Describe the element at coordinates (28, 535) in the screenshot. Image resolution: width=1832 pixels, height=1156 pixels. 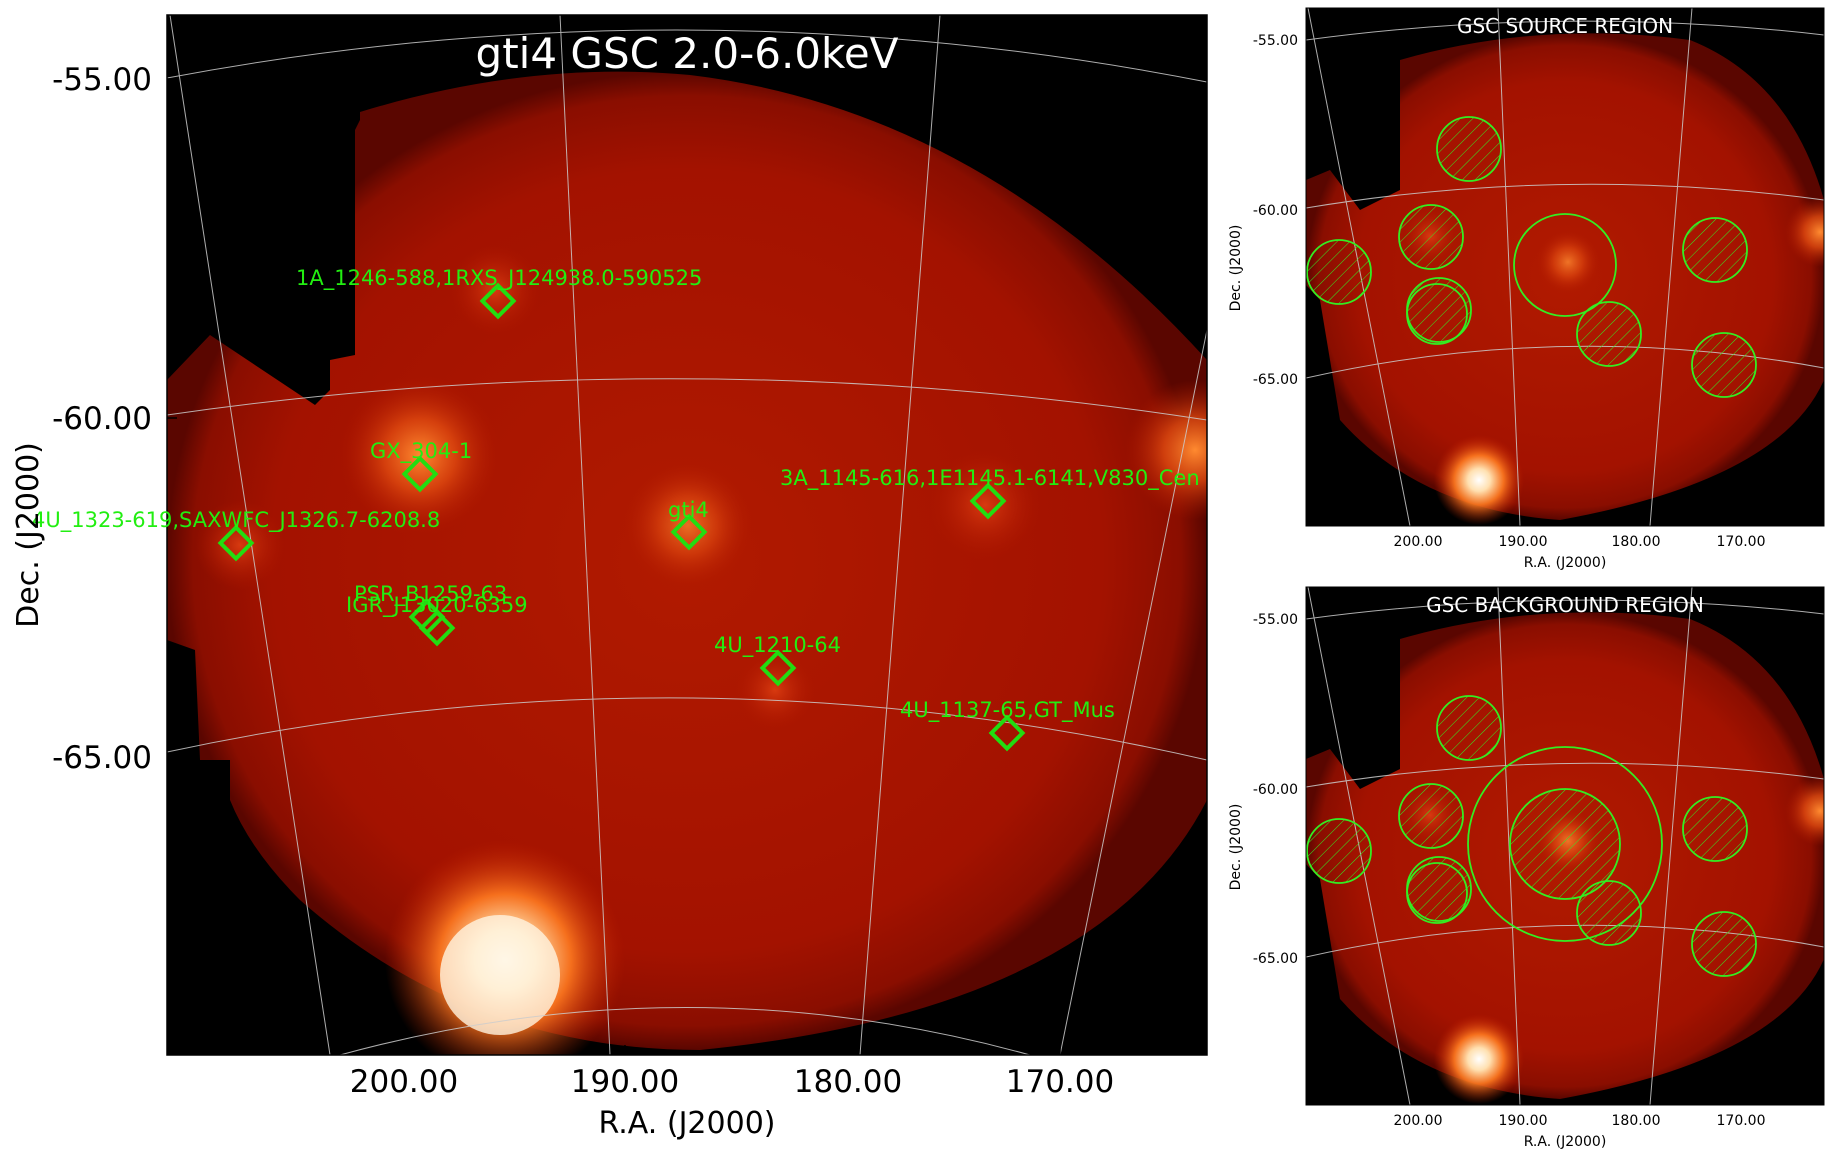
I see `main-y-axis-label: Dec. (J2000)` at that location.